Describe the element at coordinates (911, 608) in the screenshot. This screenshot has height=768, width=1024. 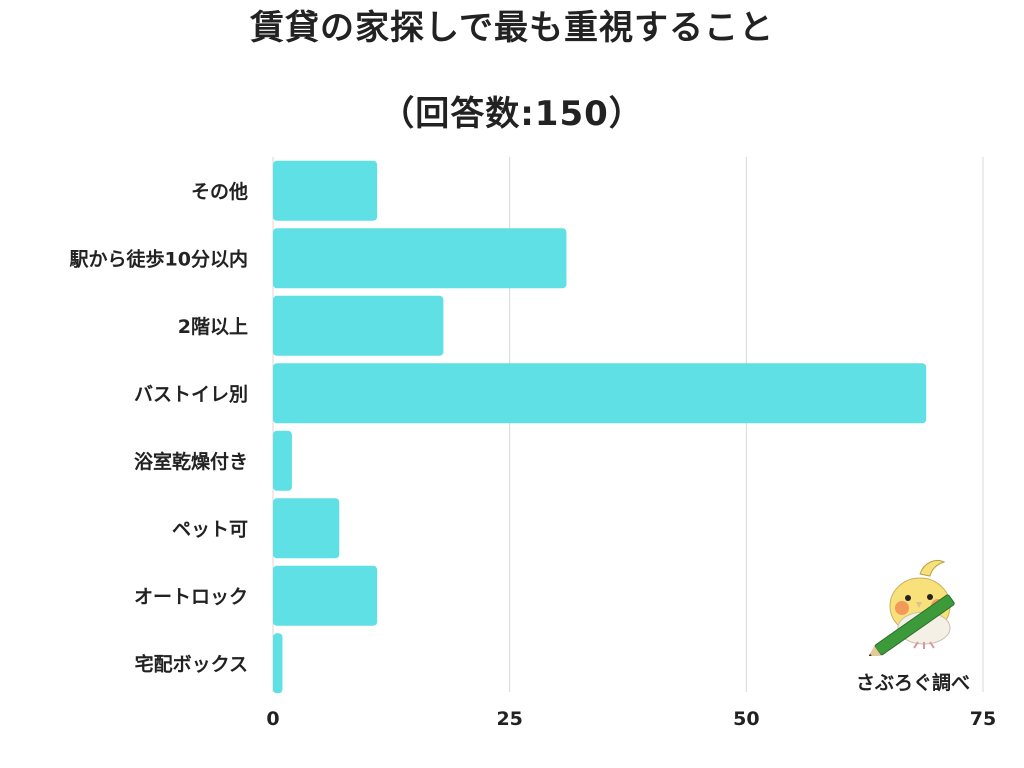
I see `cockatiel-with-pencil-icon` at that location.